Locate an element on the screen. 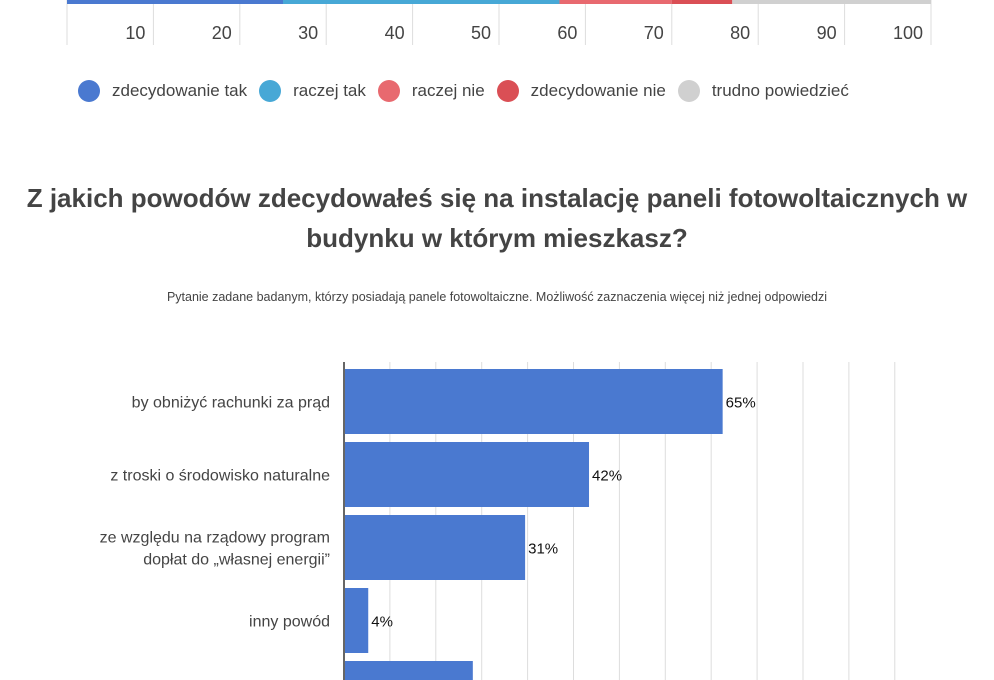 The image size is (994, 680). legend-label: raczej nie is located at coordinates (448, 90).